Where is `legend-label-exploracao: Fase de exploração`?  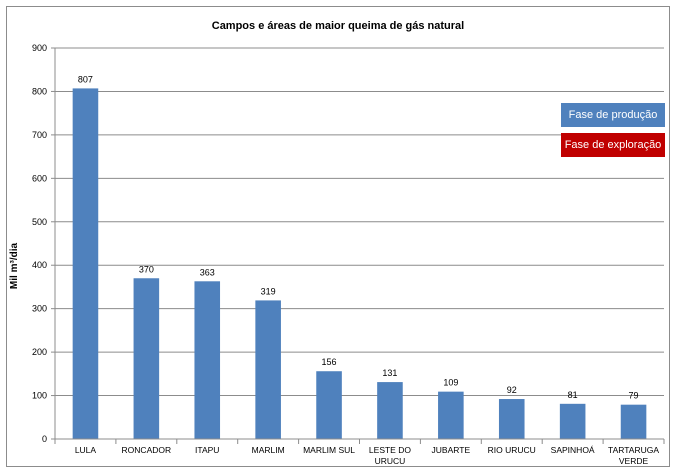 legend-label-exploracao: Fase de exploração is located at coordinates (613, 145).